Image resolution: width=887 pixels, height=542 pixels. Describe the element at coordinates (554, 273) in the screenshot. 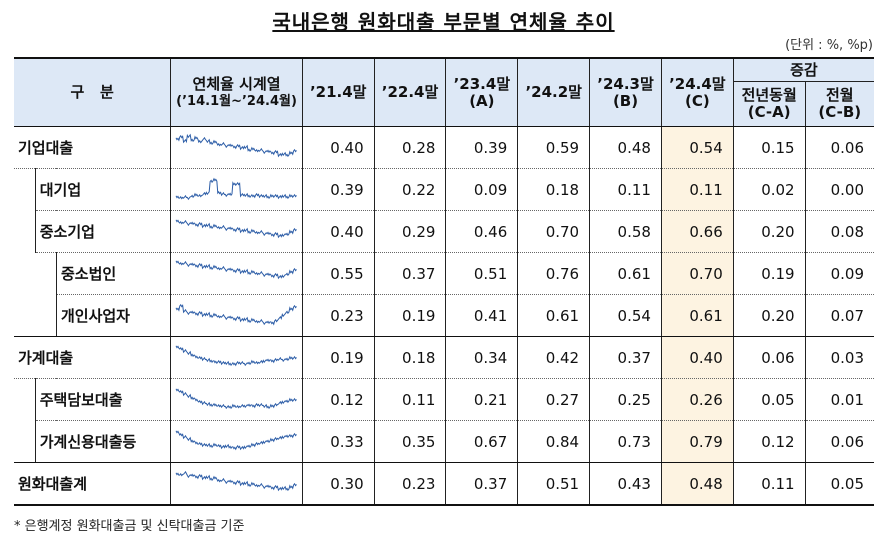

I see `value-cell: 0.76` at that location.